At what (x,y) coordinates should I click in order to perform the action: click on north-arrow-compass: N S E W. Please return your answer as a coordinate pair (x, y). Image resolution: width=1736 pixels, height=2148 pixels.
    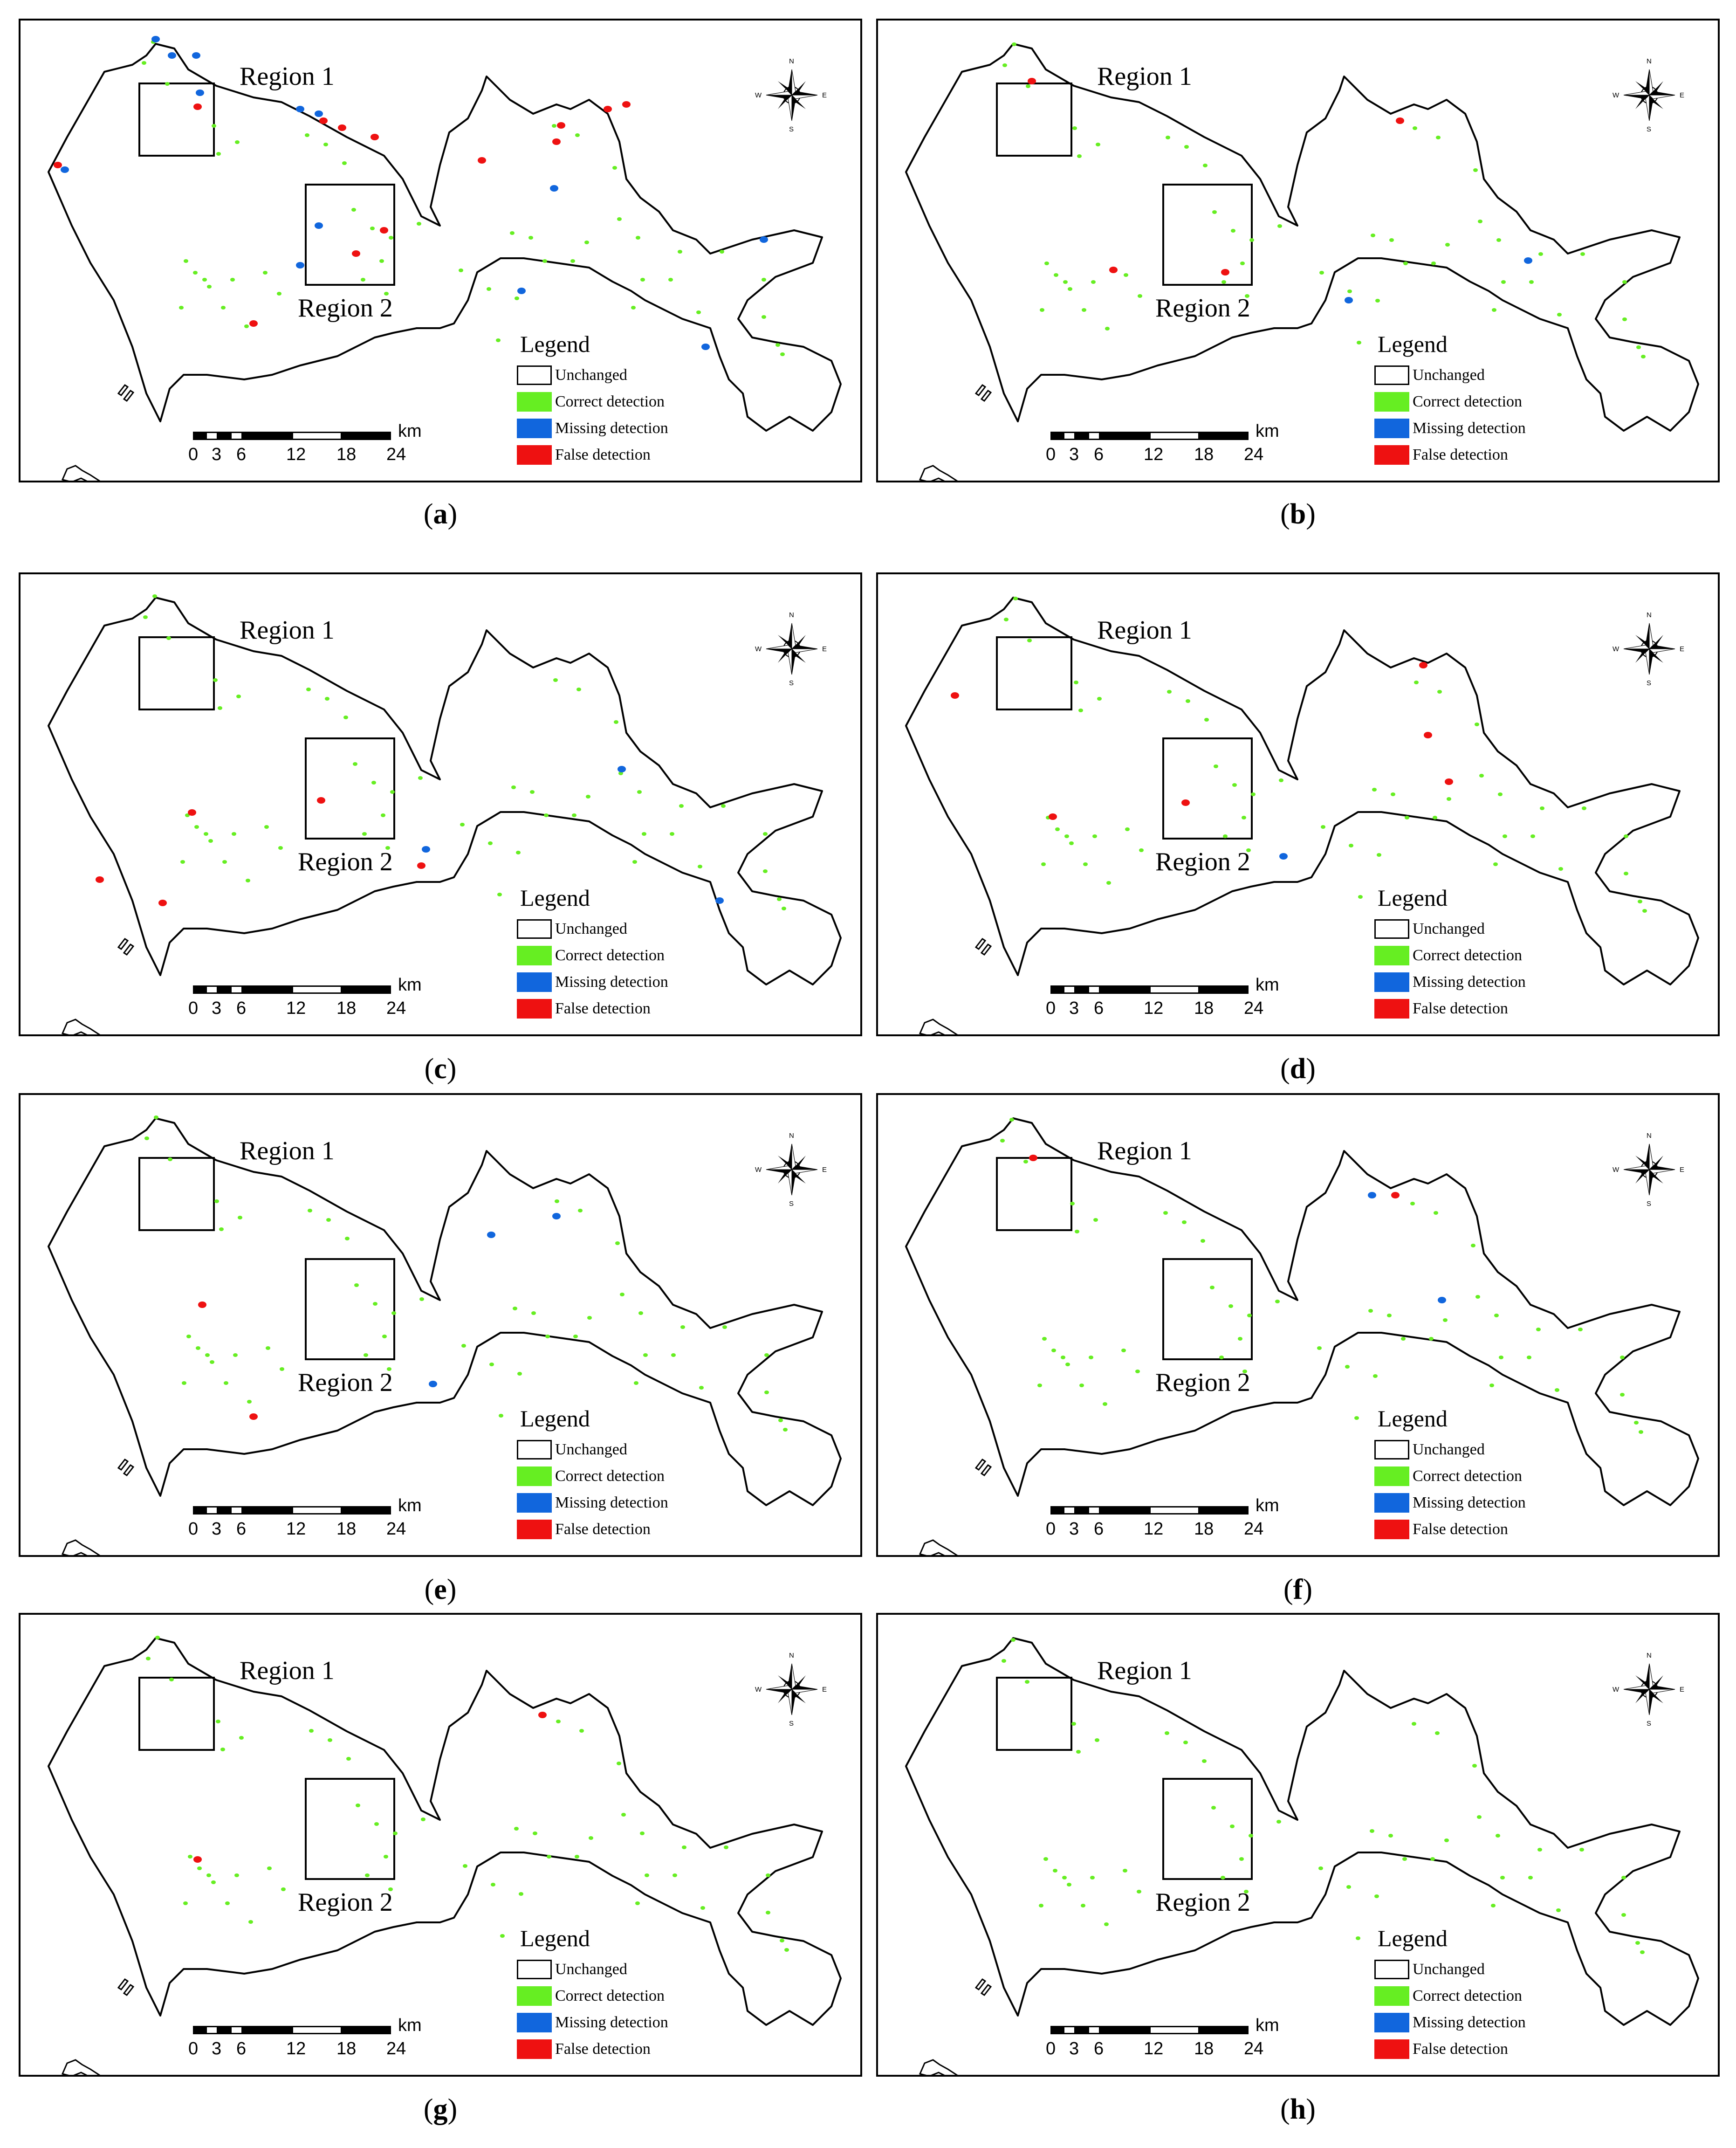
    Looking at the image, I should click on (1648, 1170).